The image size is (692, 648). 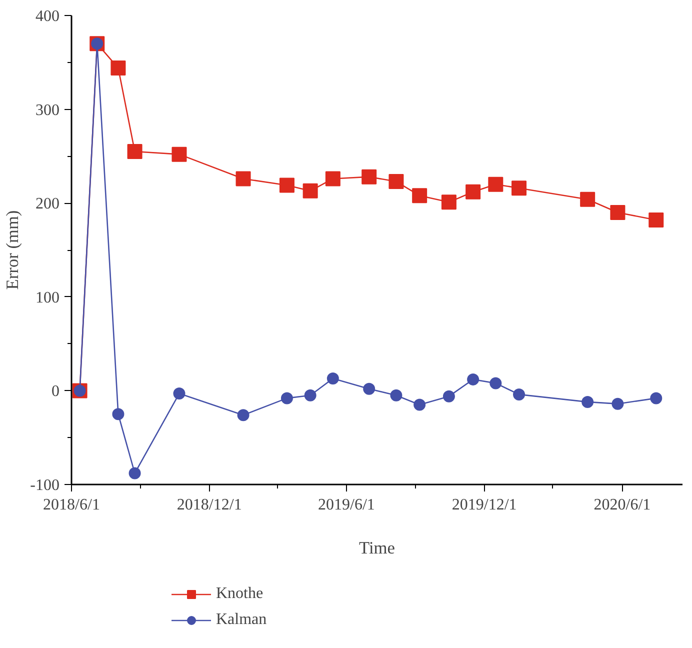 I want to click on y-tick-label: 300, so click(x=48, y=110).